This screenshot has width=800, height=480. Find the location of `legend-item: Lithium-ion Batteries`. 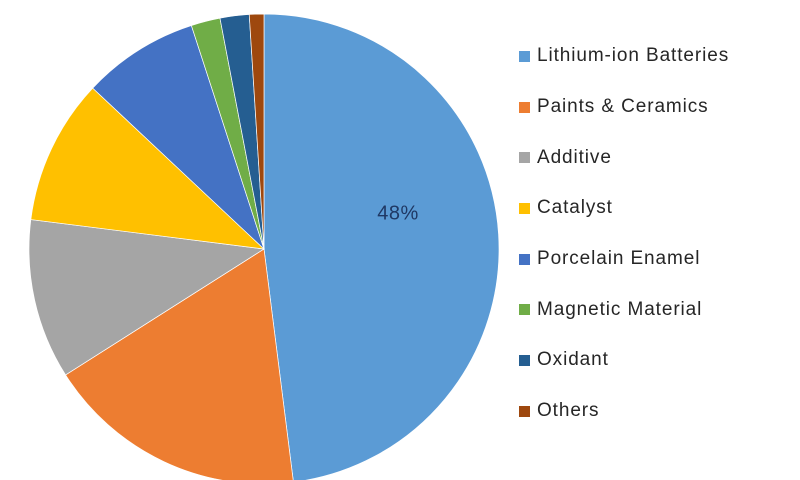

legend-item: Lithium-ion Batteries is located at coordinates (624, 56).